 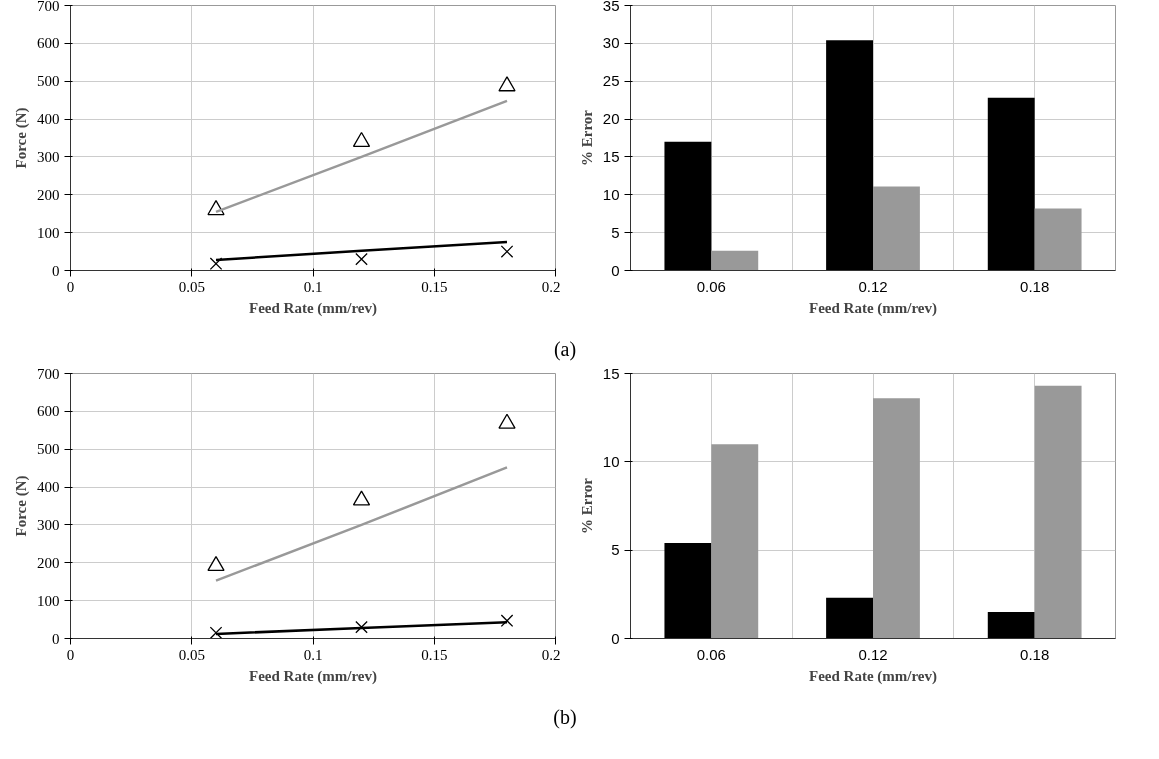 What do you see at coordinates (565, 717) in the screenshot?
I see `text: (b)` at bounding box center [565, 717].